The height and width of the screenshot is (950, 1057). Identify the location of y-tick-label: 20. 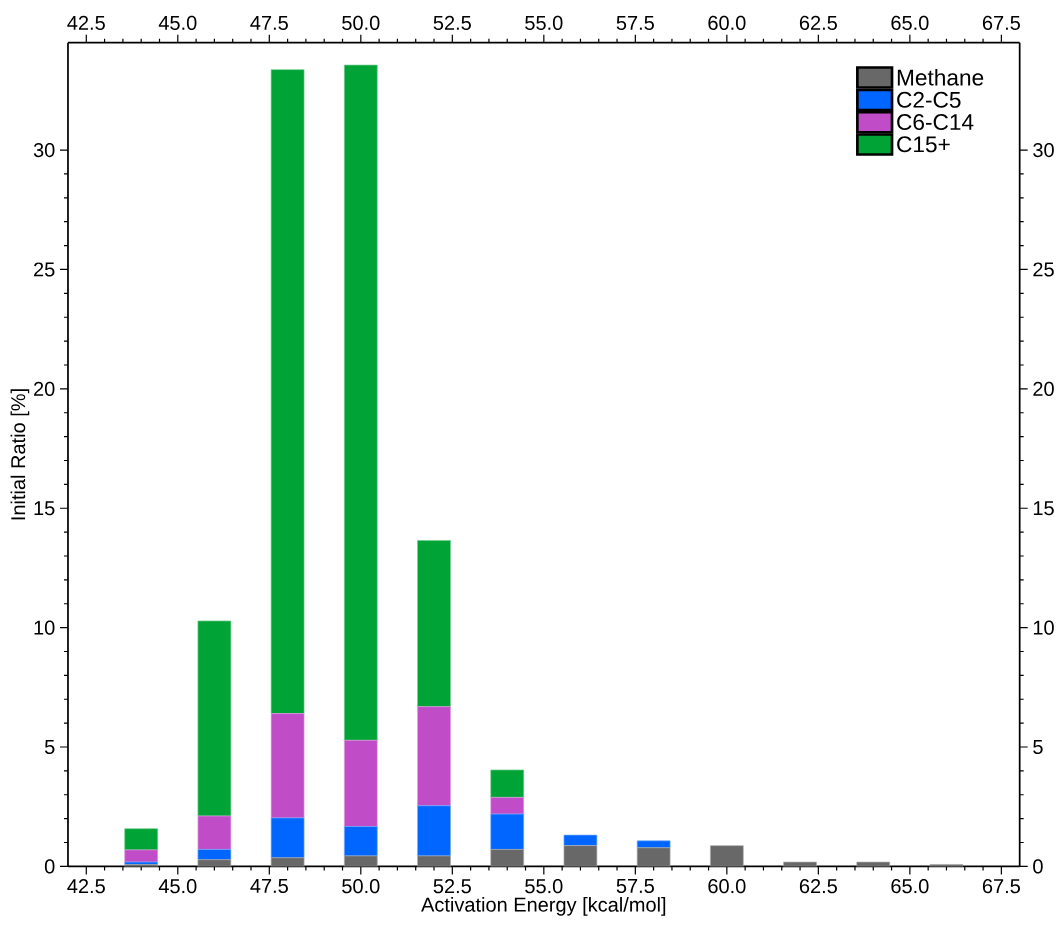
(44, 388).